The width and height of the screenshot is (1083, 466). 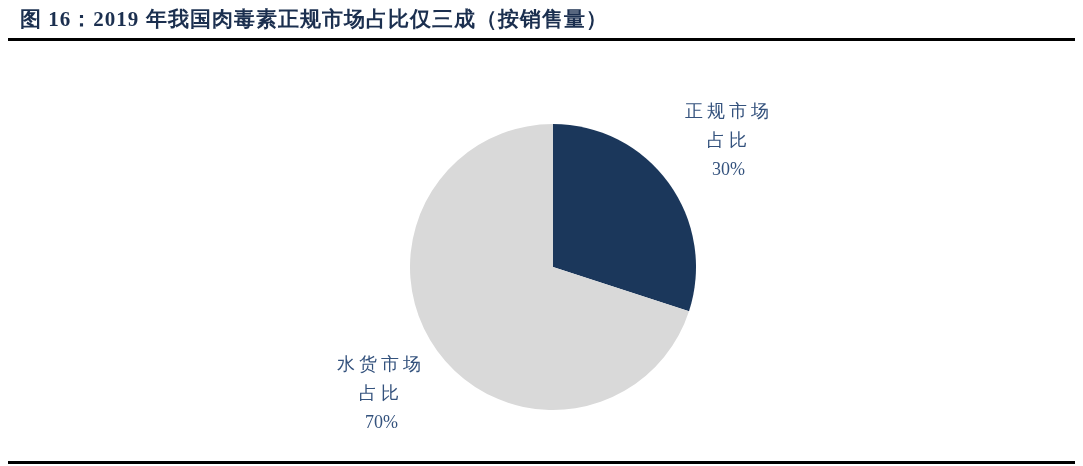 I want to click on slice-label: 正规市场占比, so click(x=728, y=126).